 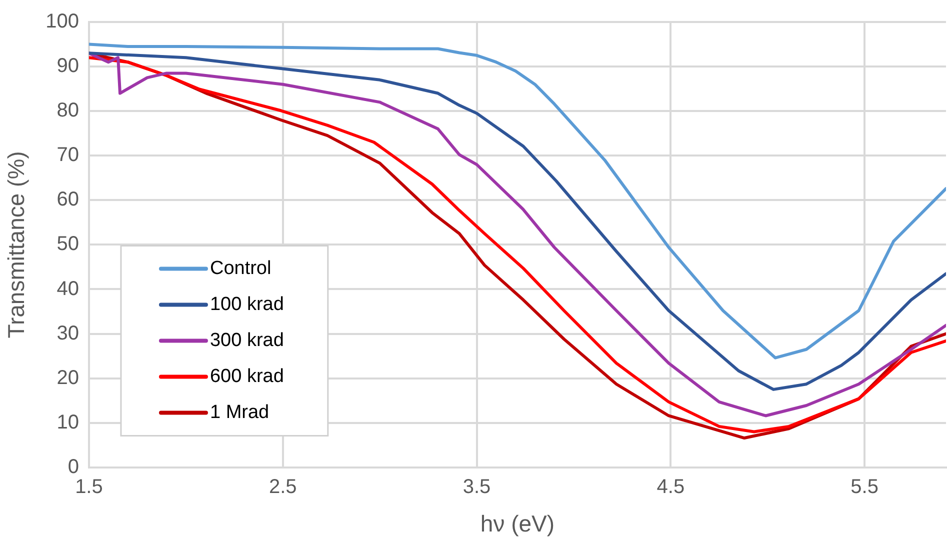 What do you see at coordinates (67, 155) in the screenshot?
I see `y-tick-label: 70` at bounding box center [67, 155].